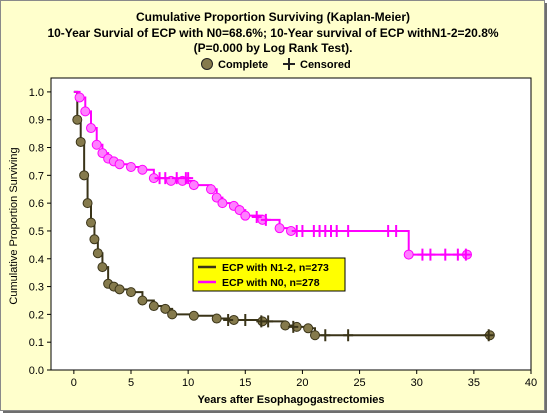  Describe the element at coordinates (131, 383) in the screenshot. I see `x-tick-label-1: 5` at that location.